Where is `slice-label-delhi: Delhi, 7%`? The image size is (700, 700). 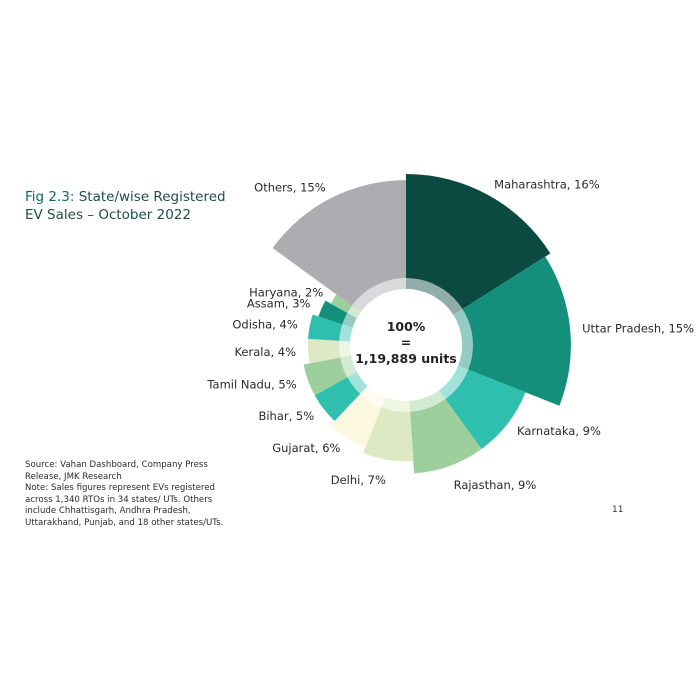
slice-label-delhi: Delhi, 7% is located at coordinates (358, 480).